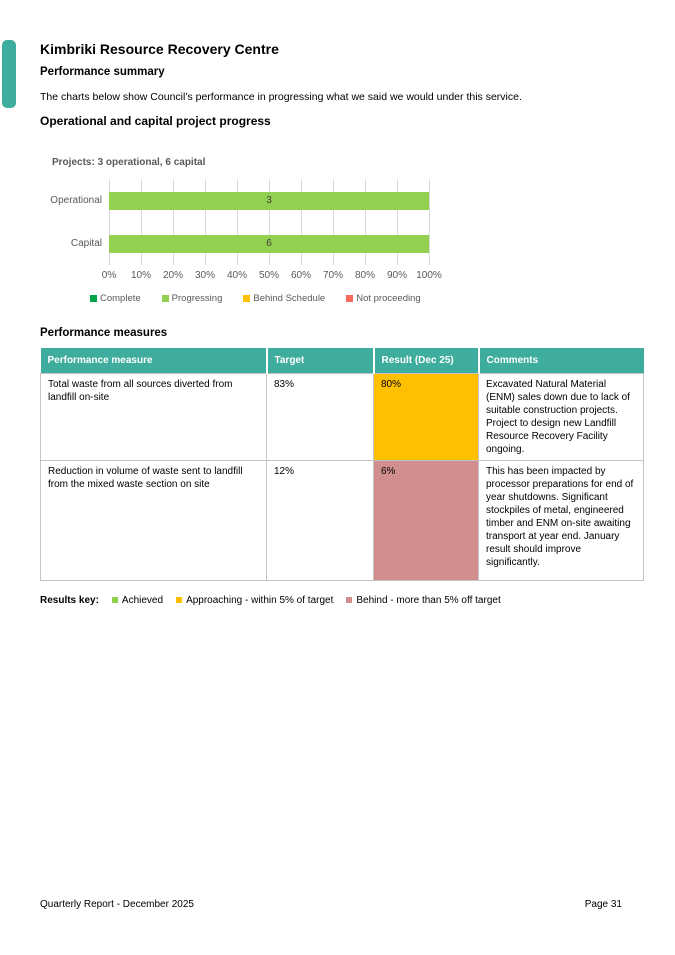 This screenshot has width=675, height=955. Describe the element at coordinates (109, 275) in the screenshot. I see `x-axis-tick: 0%` at that location.